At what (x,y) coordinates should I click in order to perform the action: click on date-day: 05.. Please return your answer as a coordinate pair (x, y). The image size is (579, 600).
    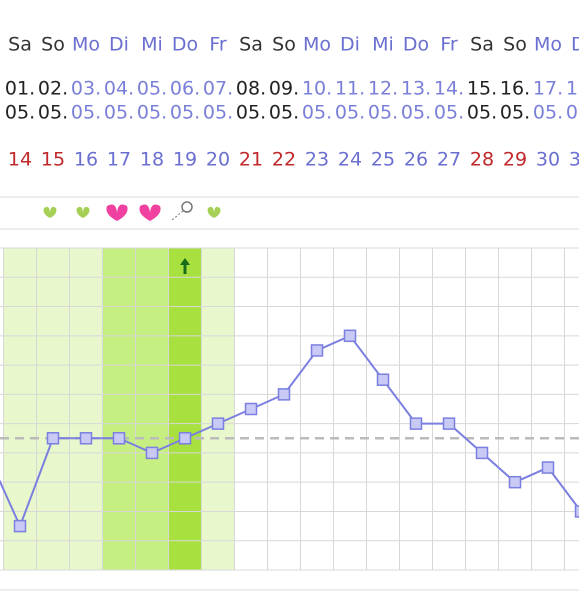
    Looking at the image, I should click on (152, 89).